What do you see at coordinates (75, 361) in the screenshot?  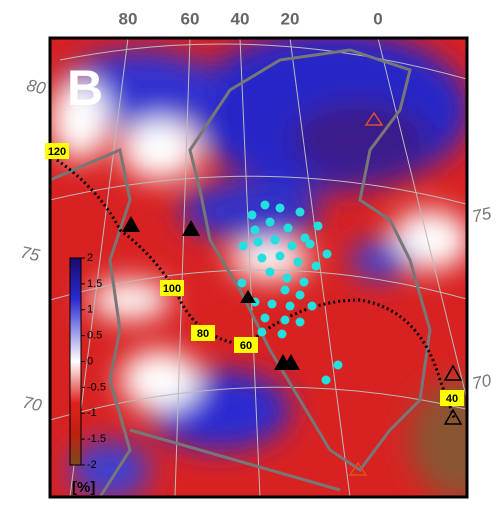 I see `colorbar` at bounding box center [75, 361].